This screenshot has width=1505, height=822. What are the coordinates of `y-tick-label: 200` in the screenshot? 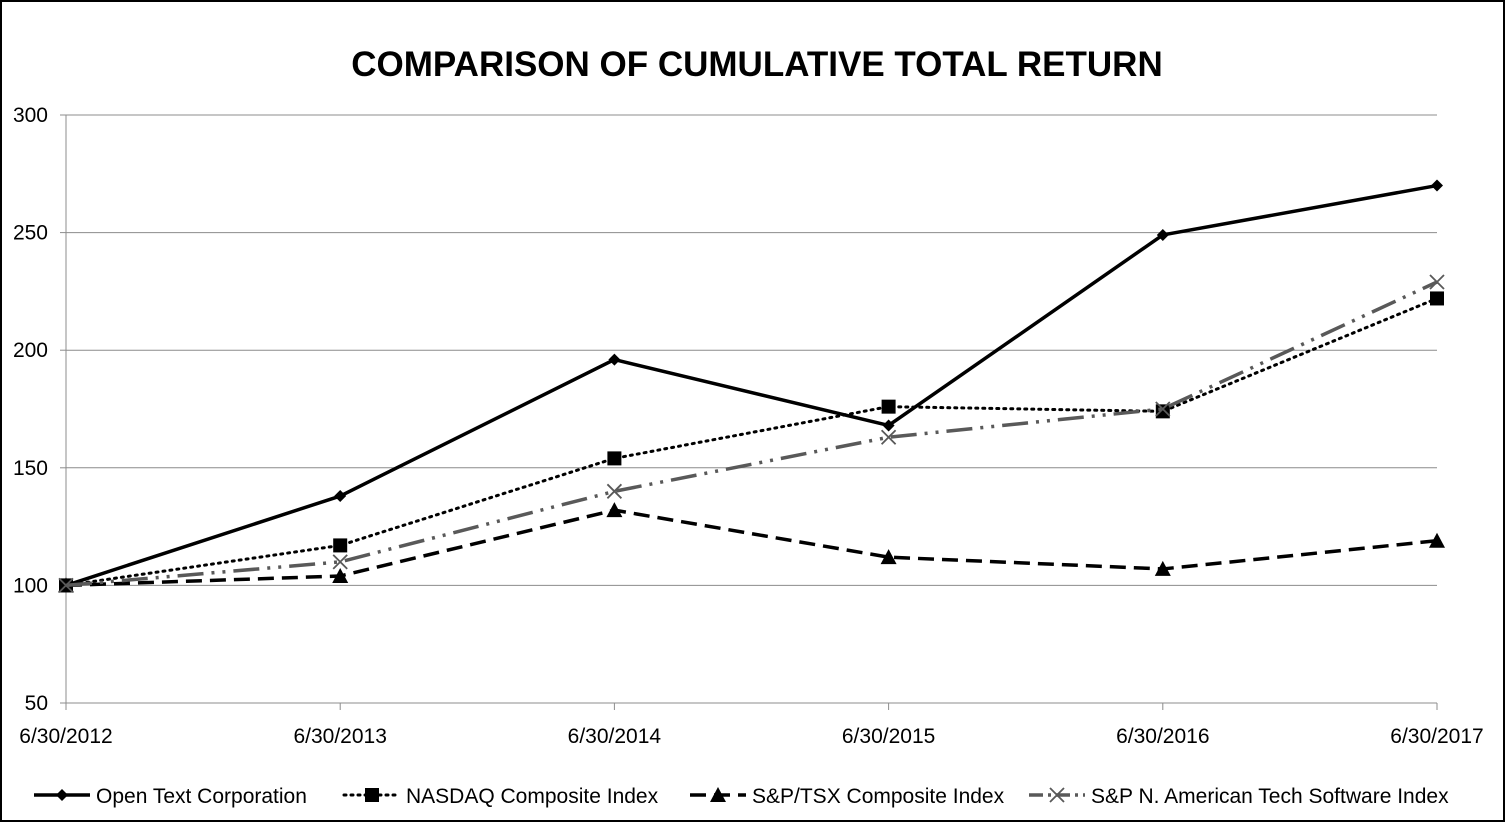 It's located at (30, 350).